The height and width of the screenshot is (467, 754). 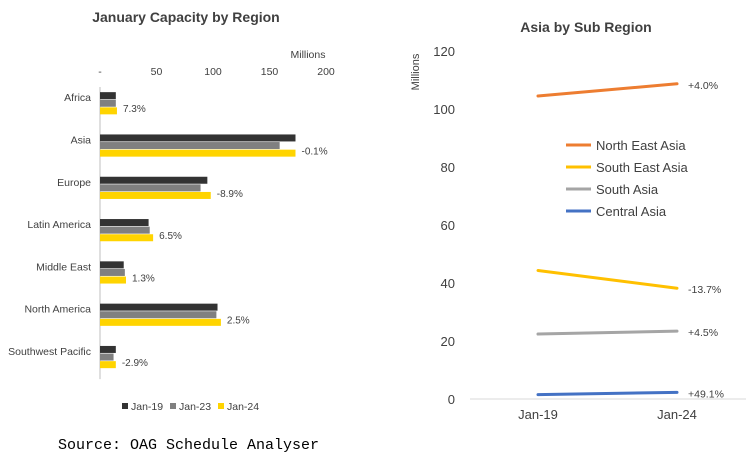 I want to click on line-end-label: -13.7%, so click(x=704, y=290).